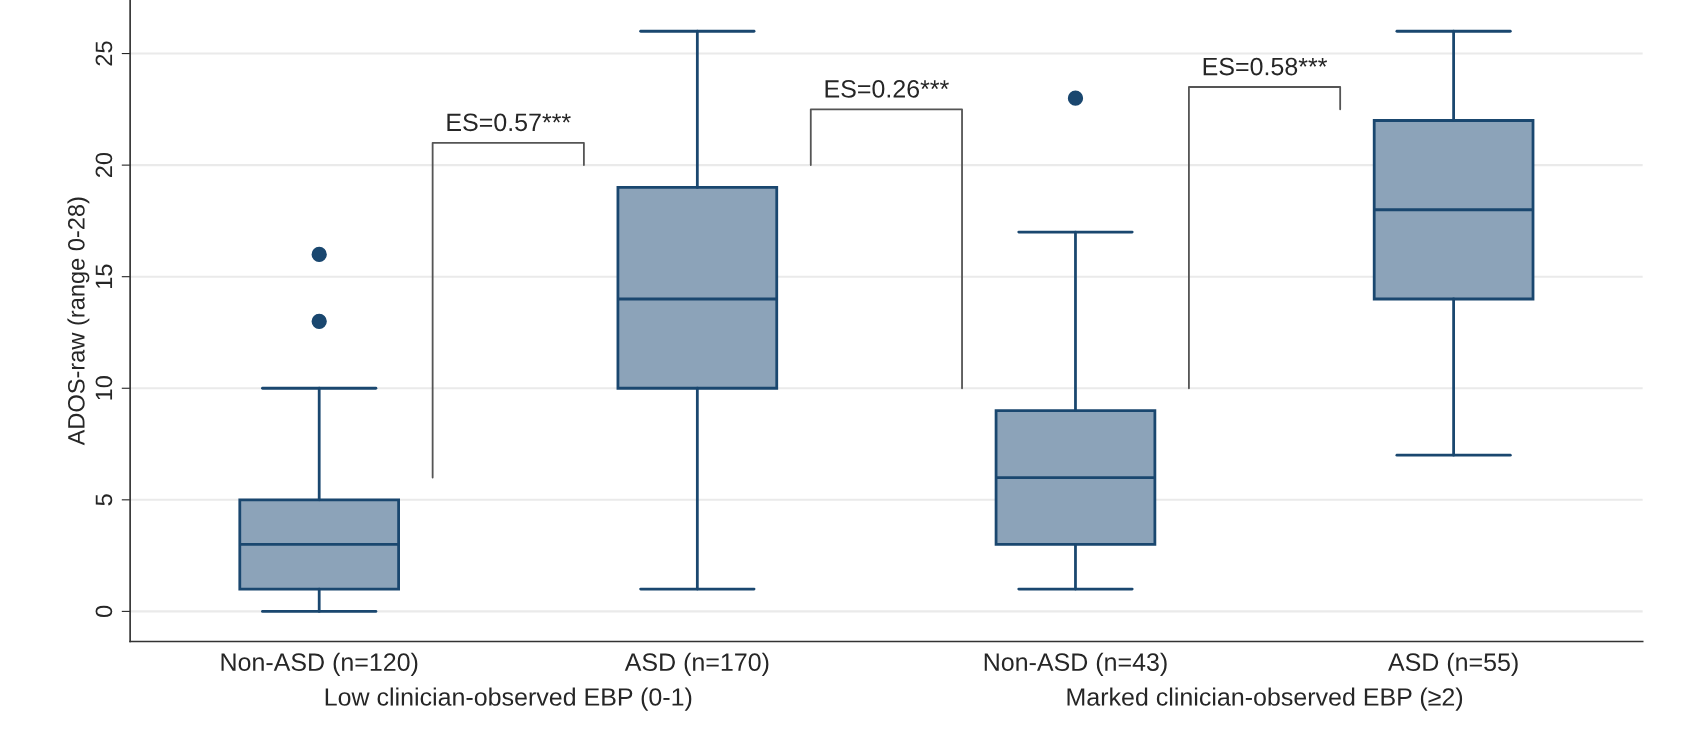  Describe the element at coordinates (104, 611) in the screenshot. I see `y-tick-label: 0` at that location.